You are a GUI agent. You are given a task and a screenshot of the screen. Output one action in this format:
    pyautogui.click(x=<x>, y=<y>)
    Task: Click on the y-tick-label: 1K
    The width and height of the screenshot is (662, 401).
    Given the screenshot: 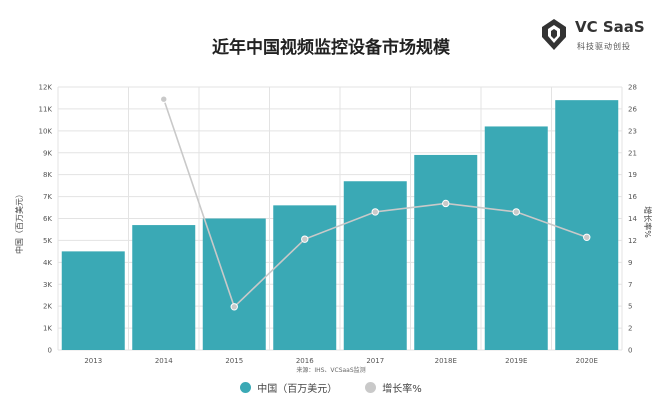 What is the action you would take?
    pyautogui.click(x=47, y=329)
    